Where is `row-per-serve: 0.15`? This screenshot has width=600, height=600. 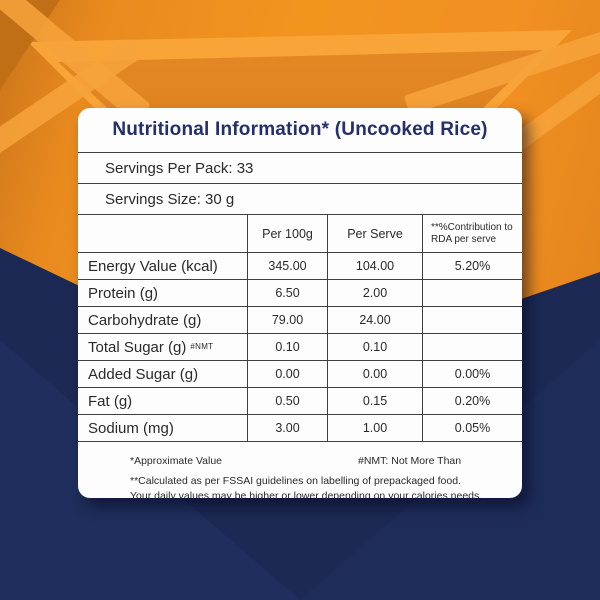
row-per-serve: 0.15 is located at coordinates (374, 401).